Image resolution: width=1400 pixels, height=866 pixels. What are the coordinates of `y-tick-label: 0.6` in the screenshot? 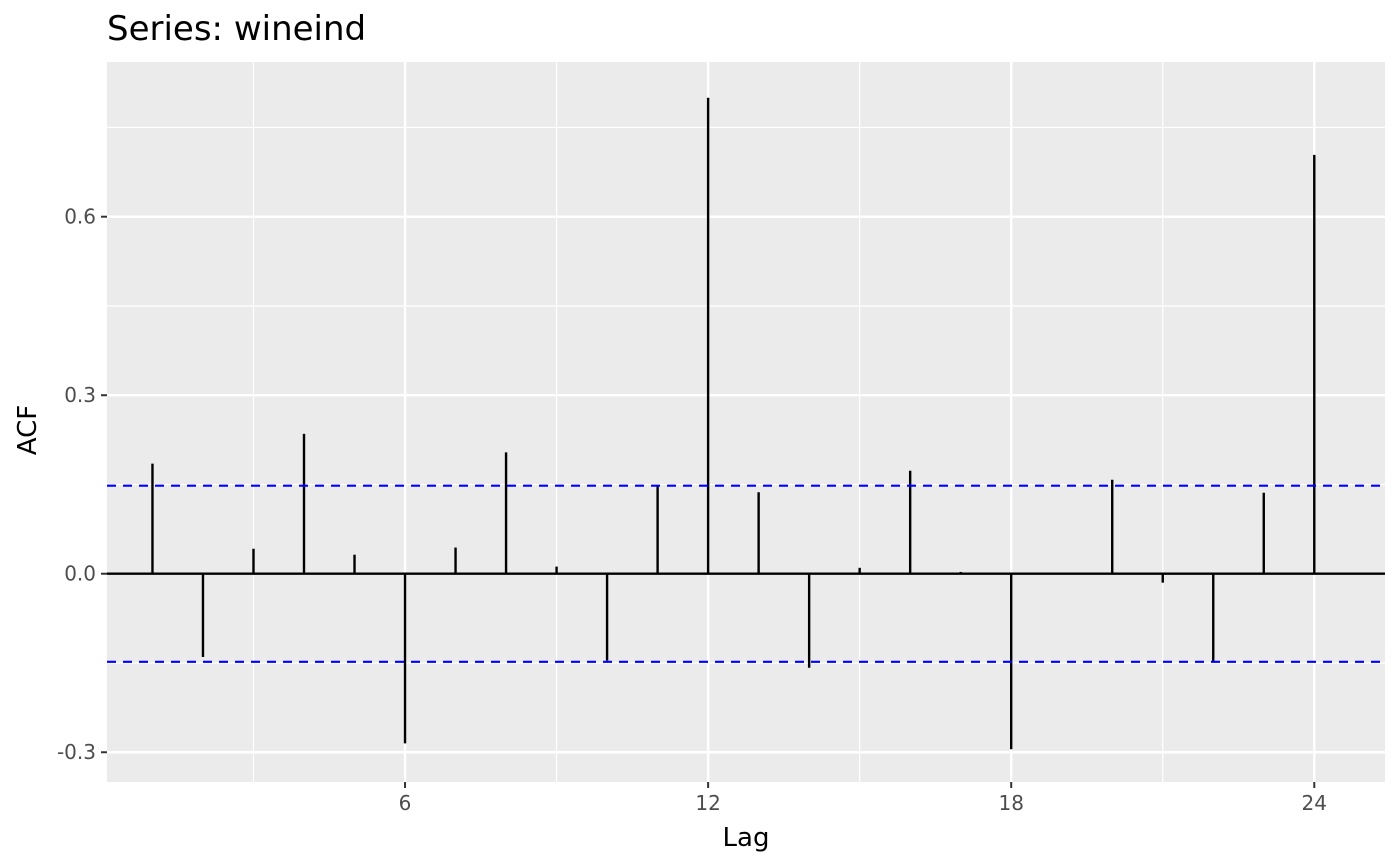 It's located at (80, 217).